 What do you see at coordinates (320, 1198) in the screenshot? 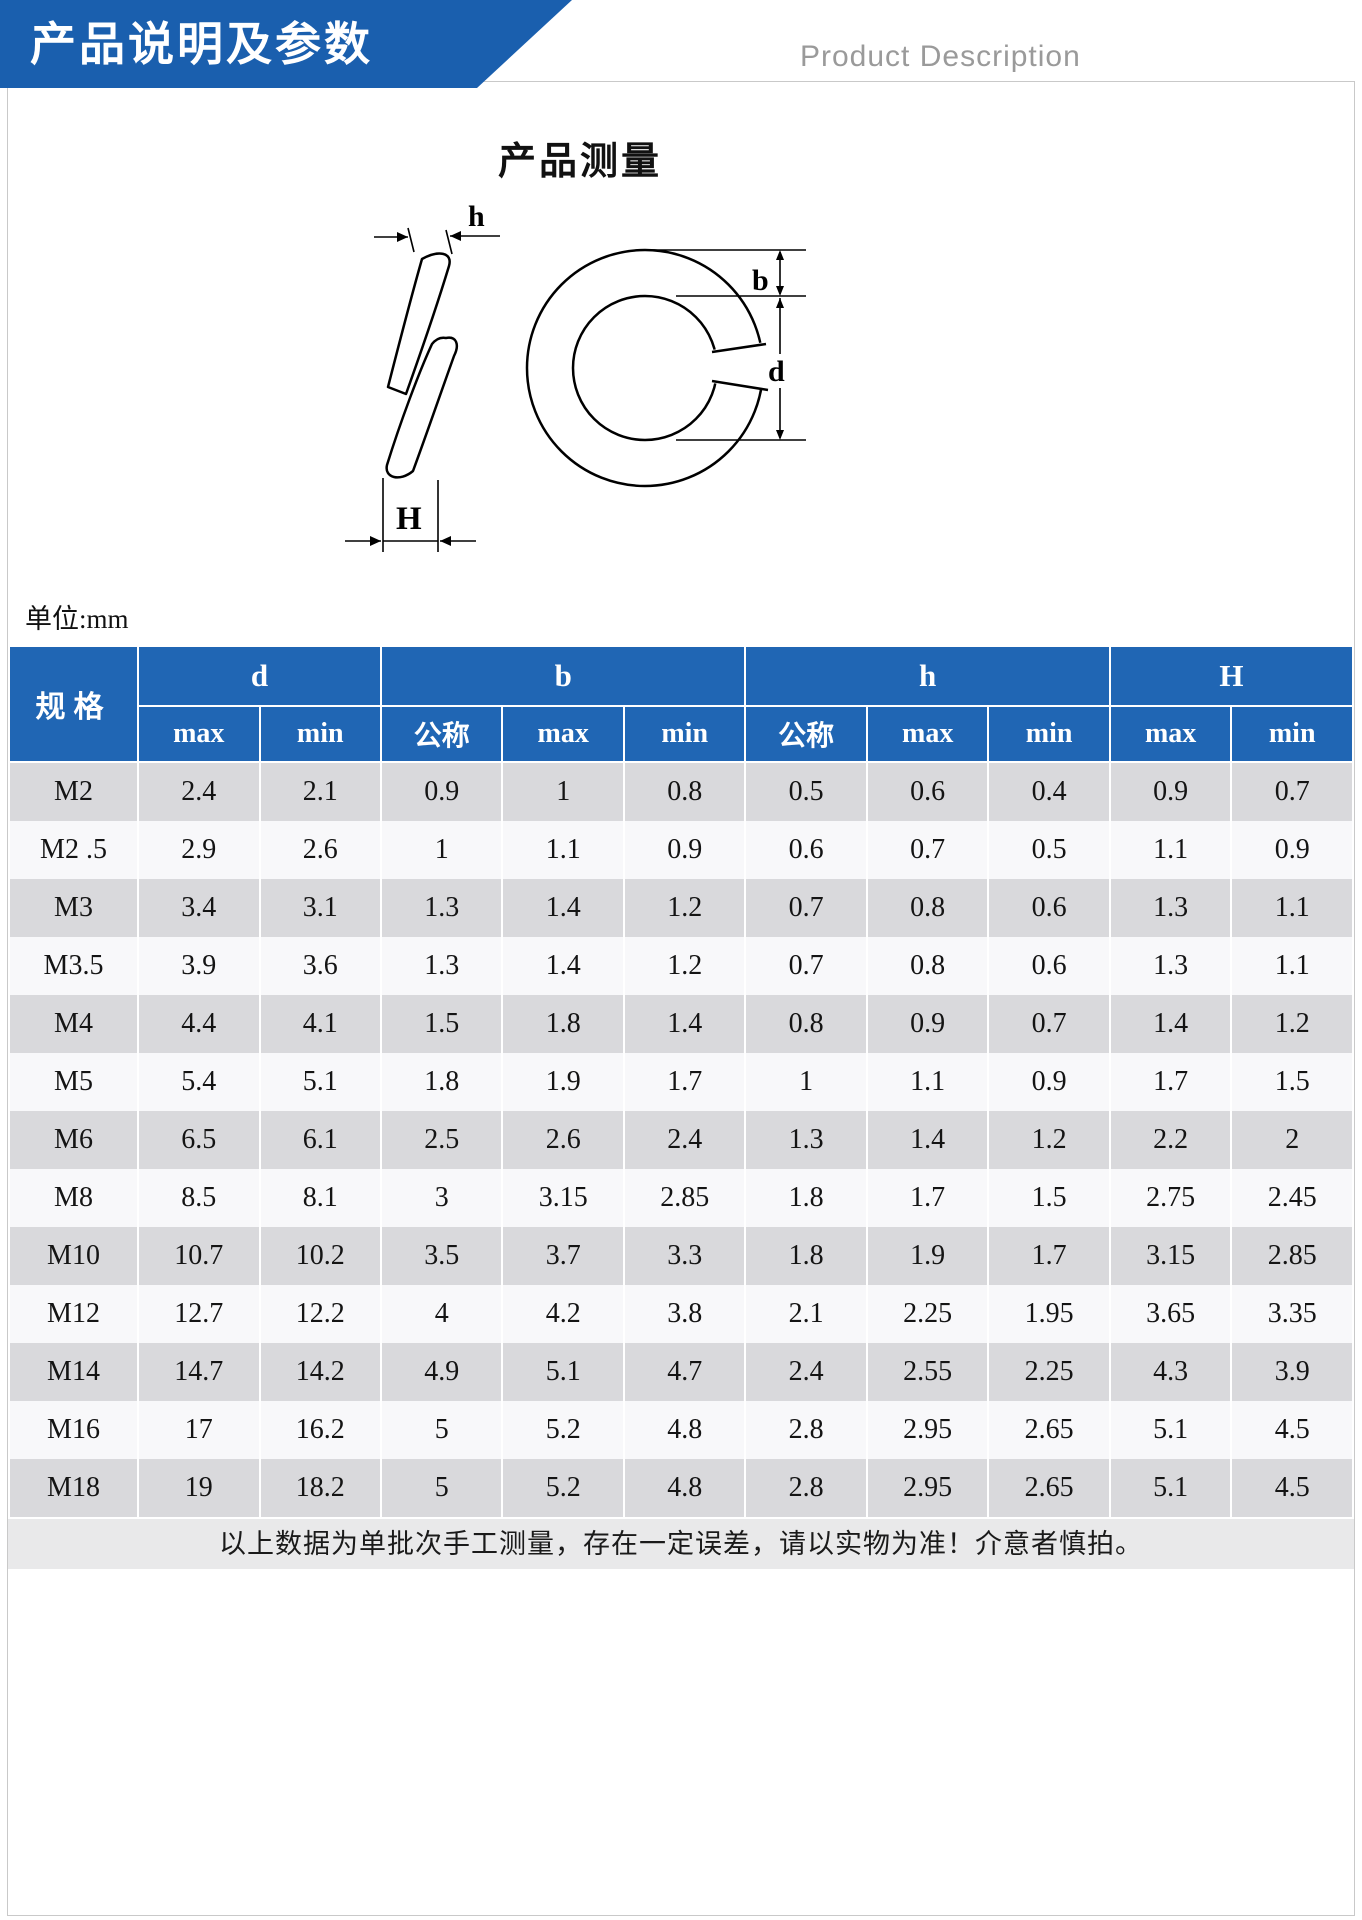
I see `value-cell: 8.1` at bounding box center [320, 1198].